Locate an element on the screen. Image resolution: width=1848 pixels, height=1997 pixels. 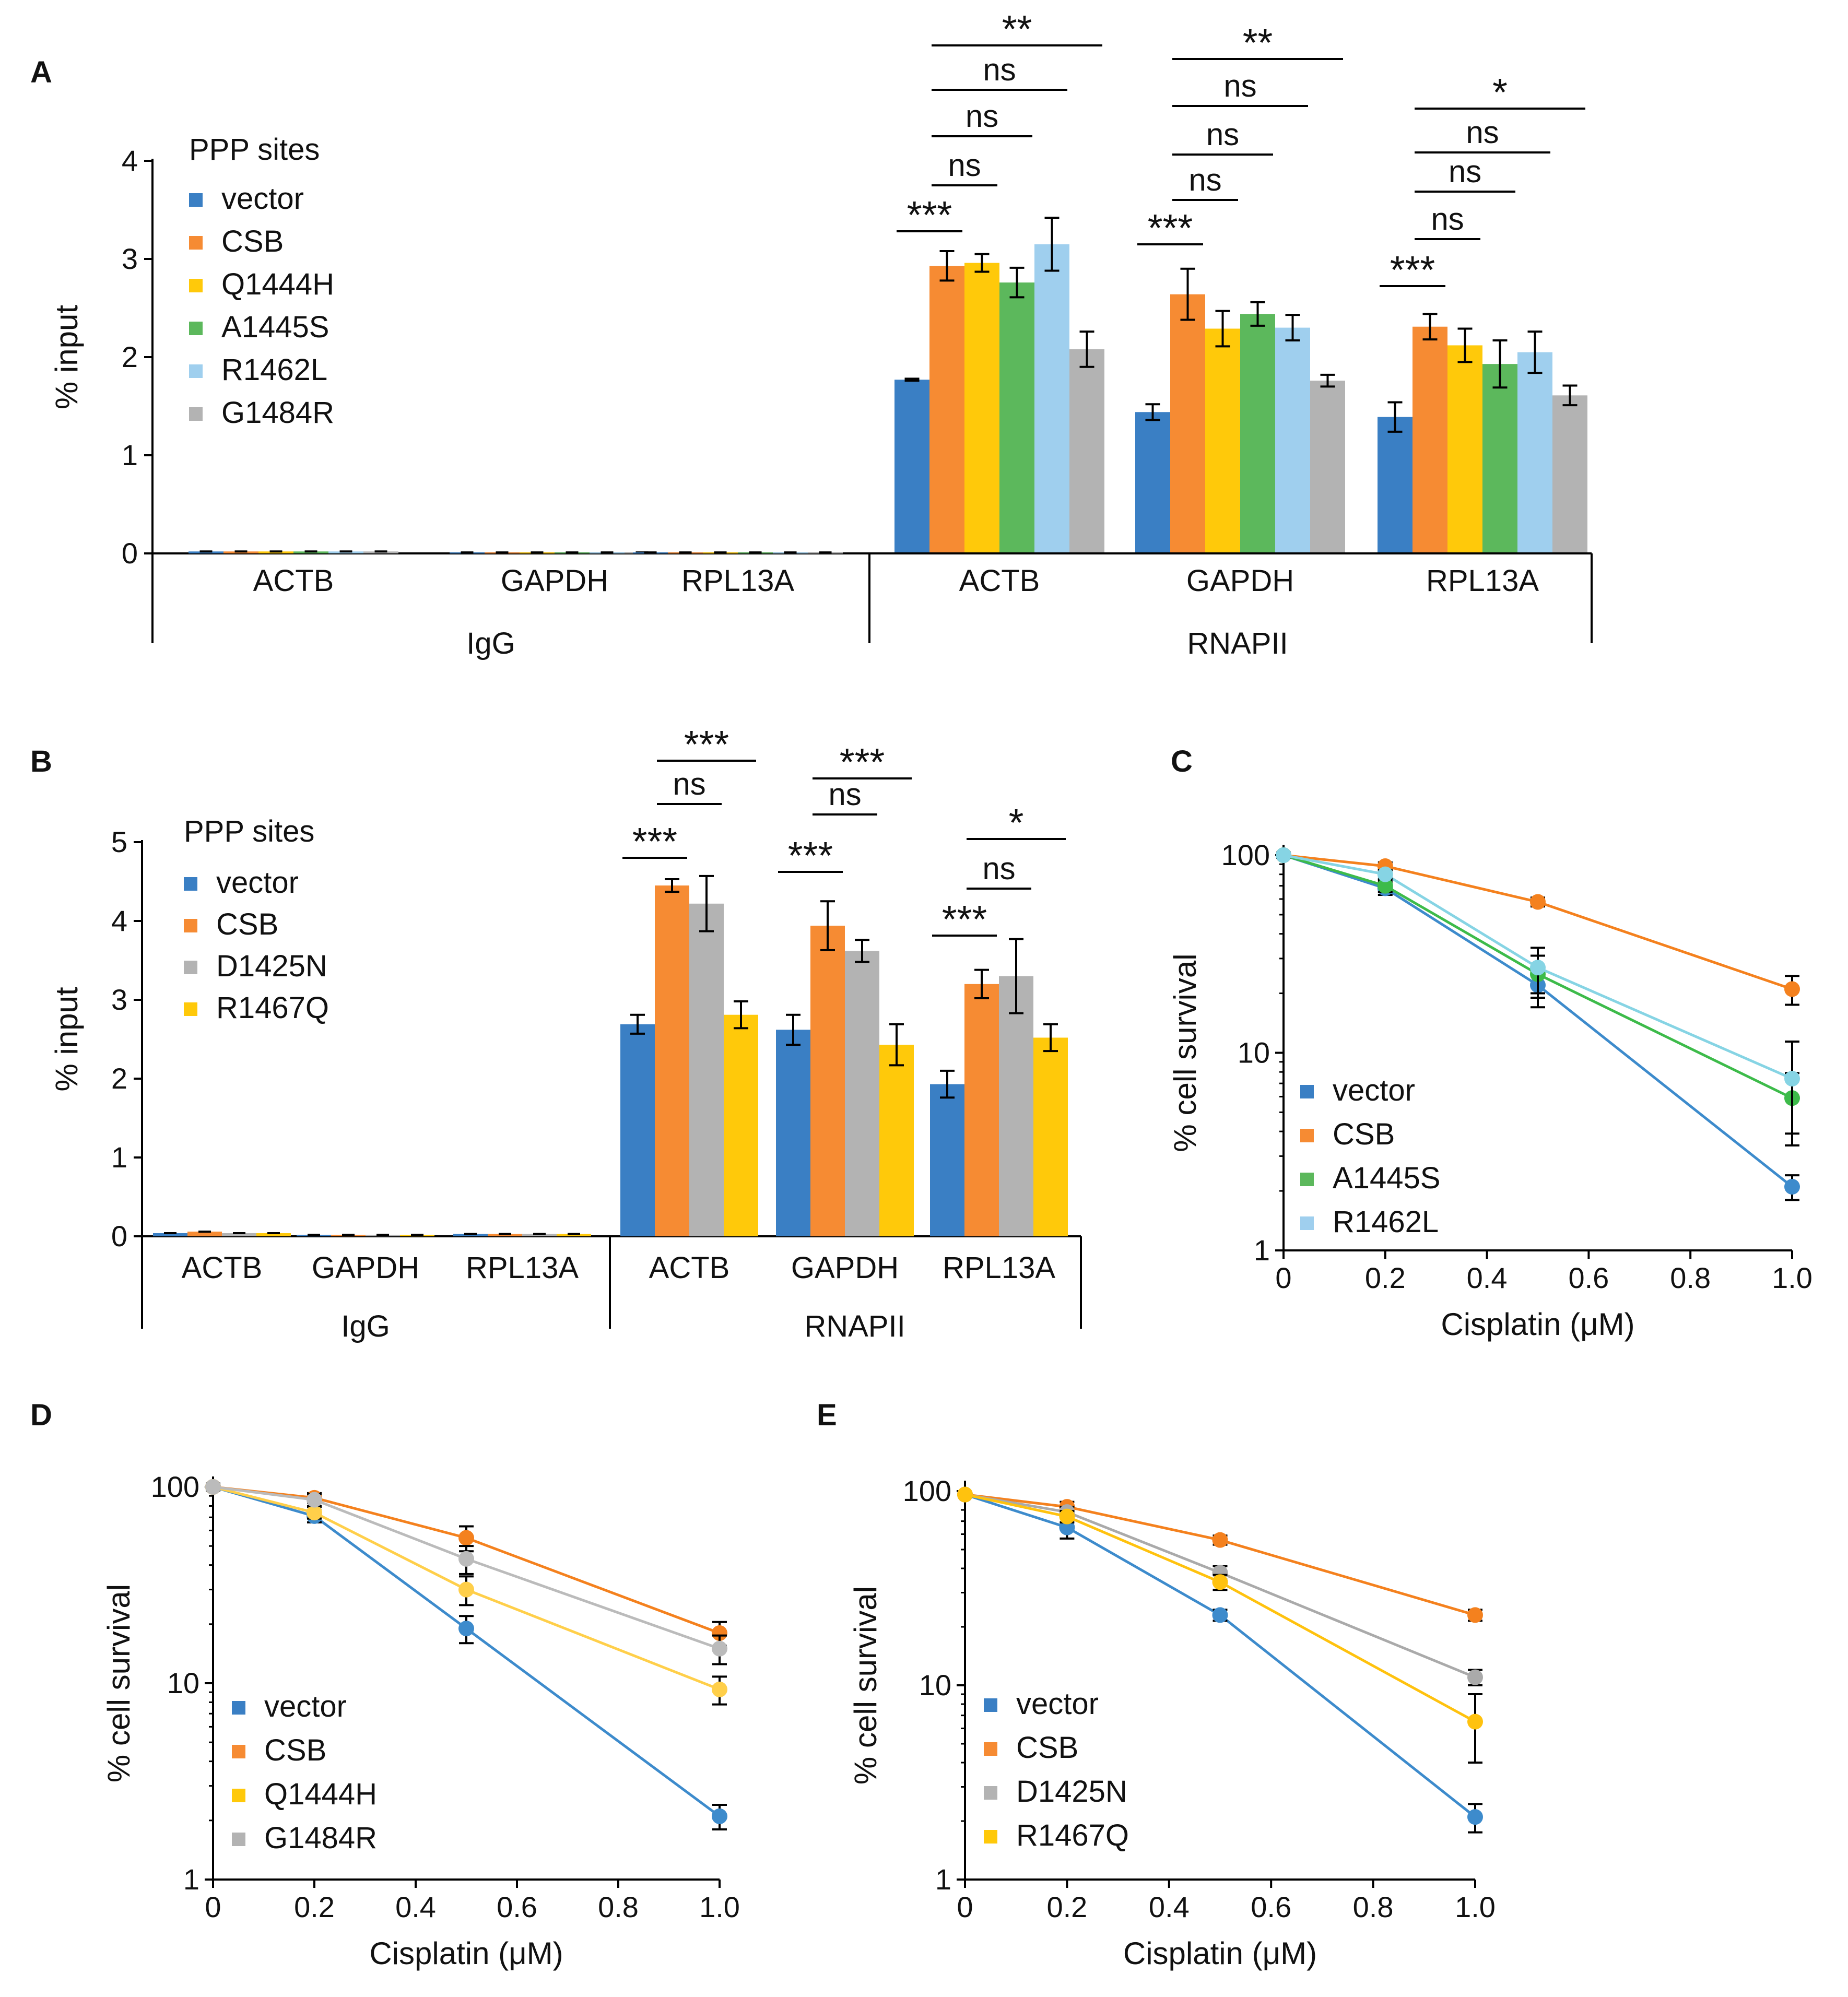
data-point-d1425n is located at coordinates (1475, 1677).